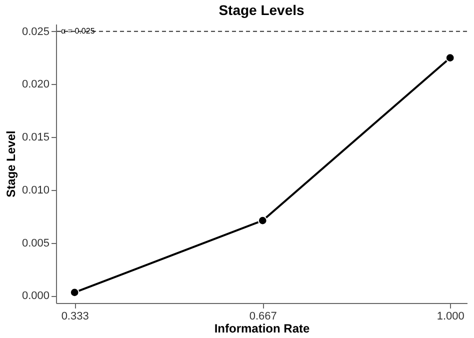 The width and height of the screenshot is (474, 338). What do you see at coordinates (11, 164) in the screenshot?
I see `y-axis-title: Stage Level` at bounding box center [11, 164].